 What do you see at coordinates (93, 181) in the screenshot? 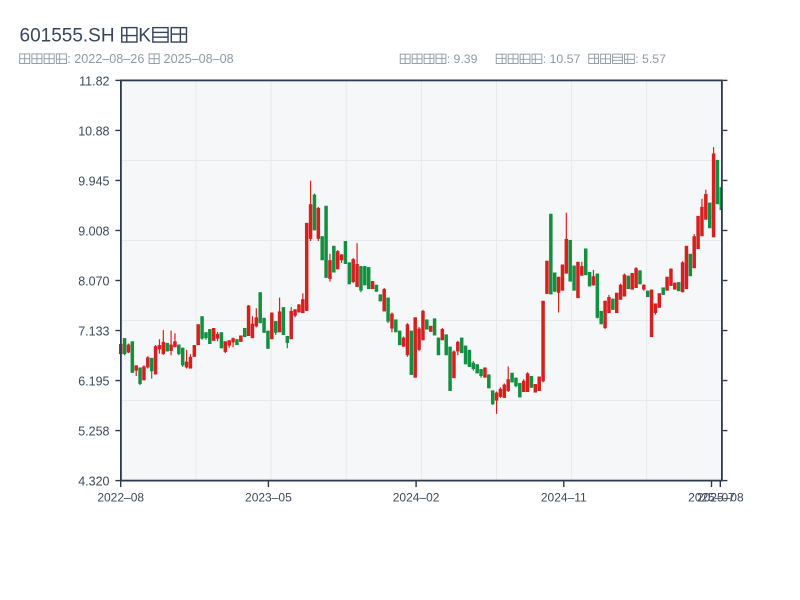
I see `svg-text: 9.945` at bounding box center [93, 181].